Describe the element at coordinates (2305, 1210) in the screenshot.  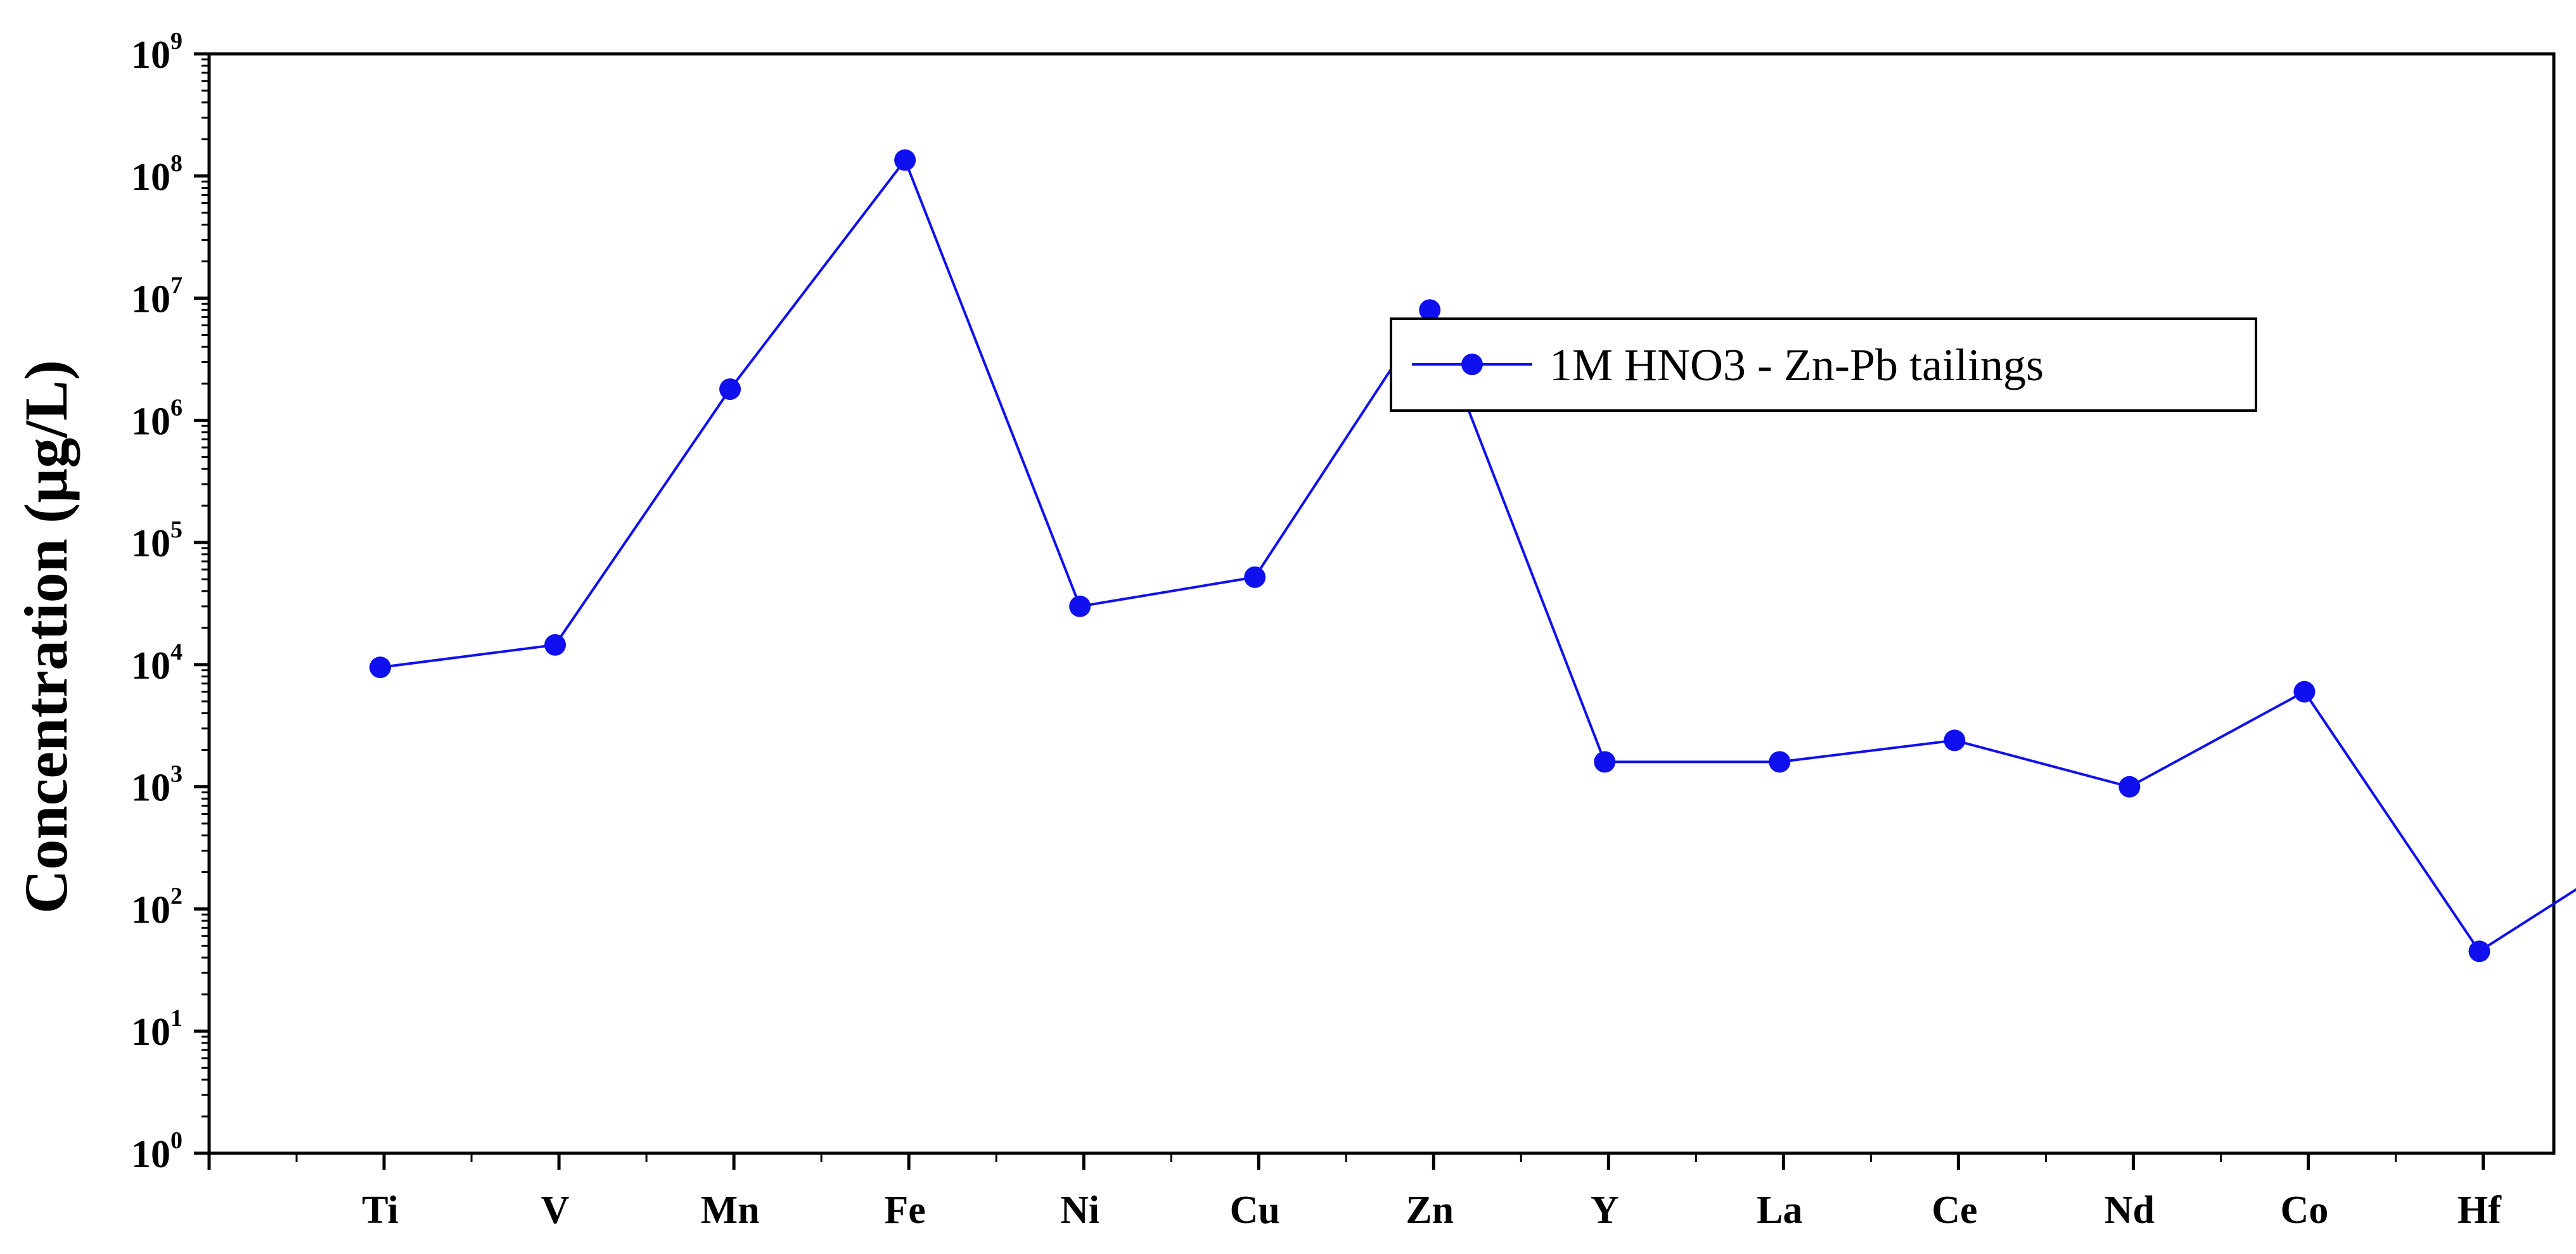
I see `x-tick-label: Co` at that location.